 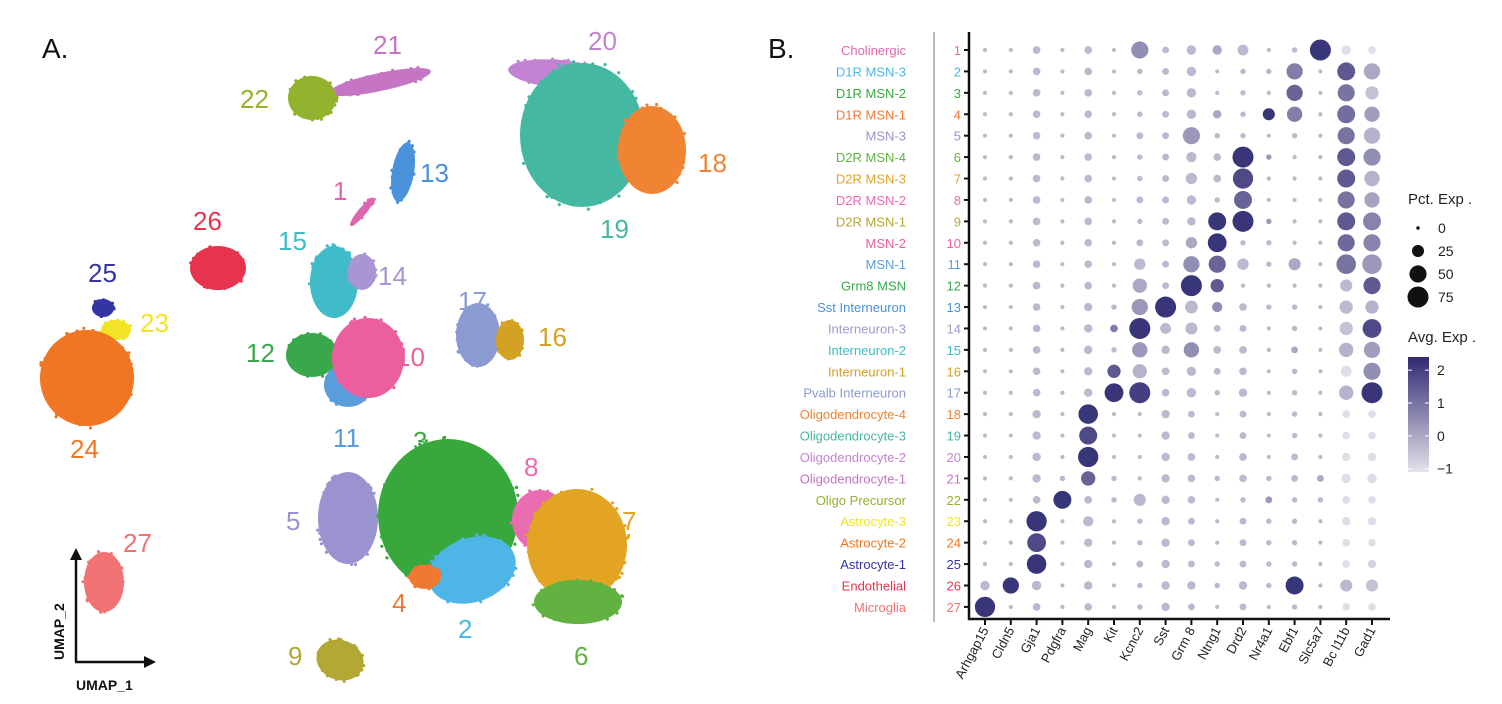 I want to click on row-name: Oligodendrocyte-1, so click(x=853, y=478).